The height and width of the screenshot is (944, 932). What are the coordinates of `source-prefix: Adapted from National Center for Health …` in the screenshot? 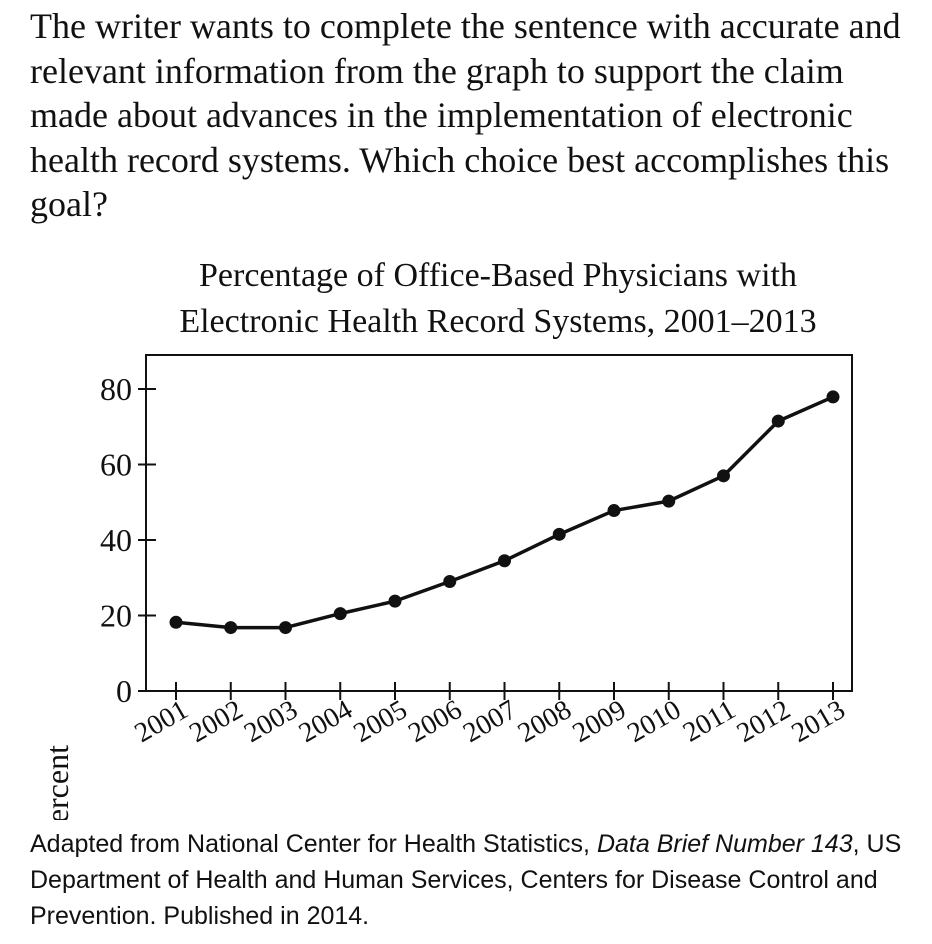 It's located at (313, 844).